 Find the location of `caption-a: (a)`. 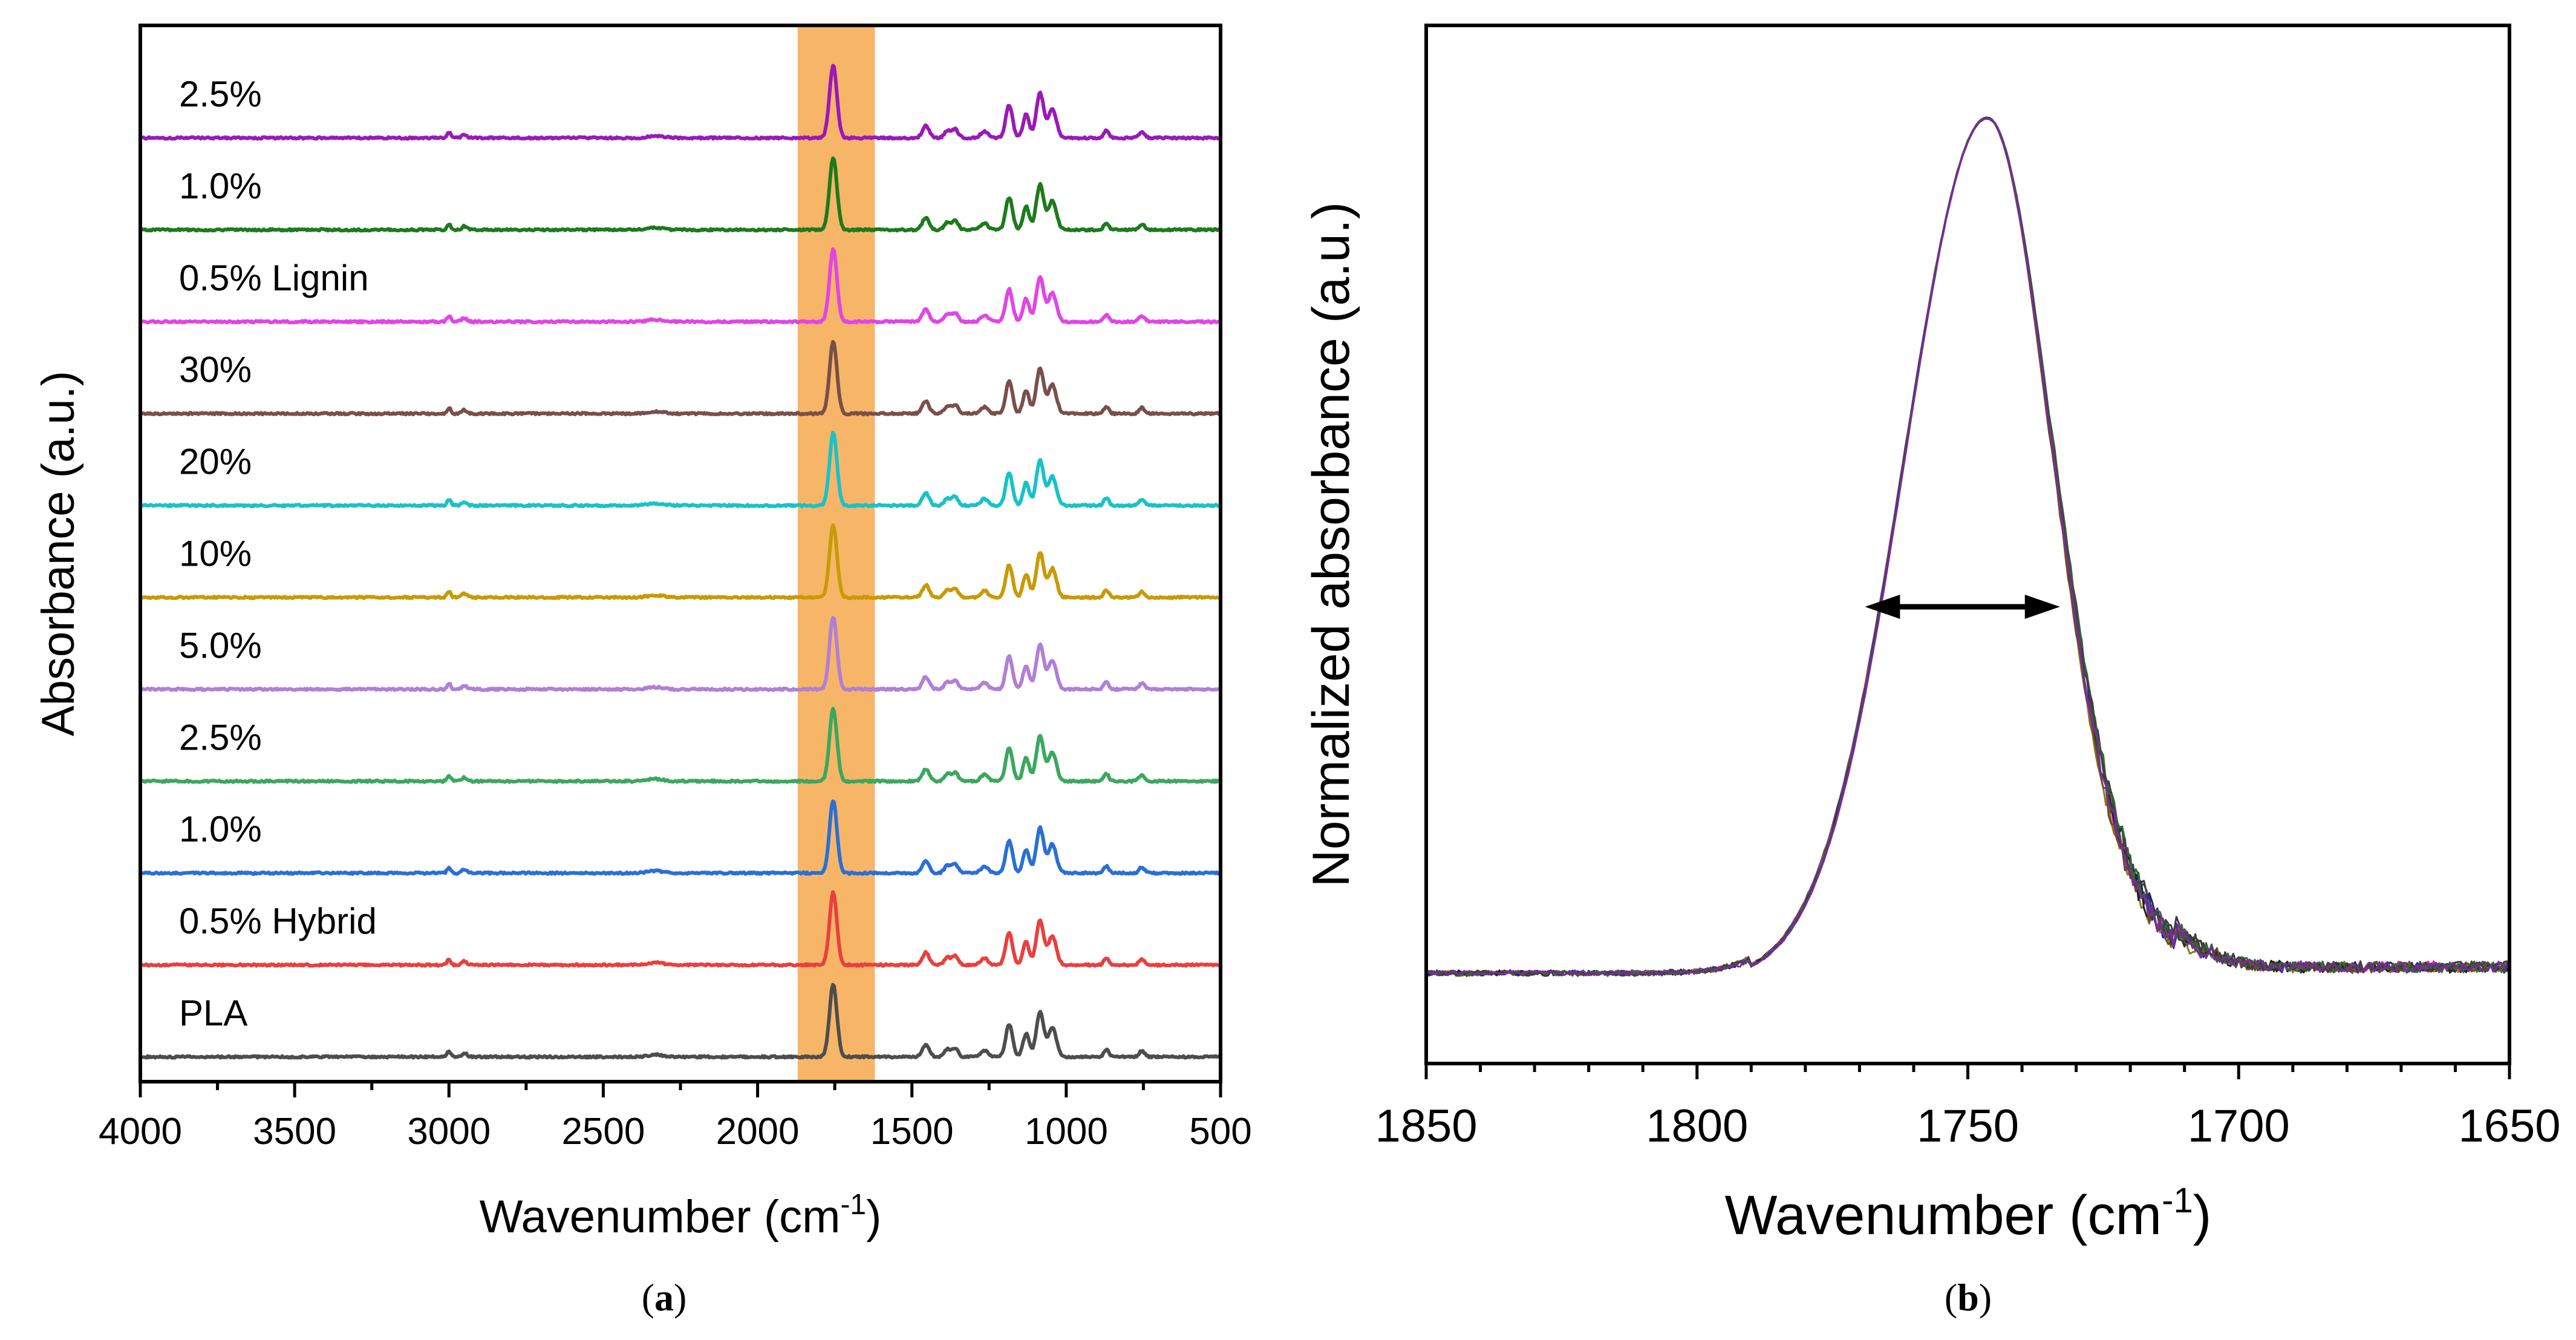

caption-a: (a) is located at coordinates (664, 1298).